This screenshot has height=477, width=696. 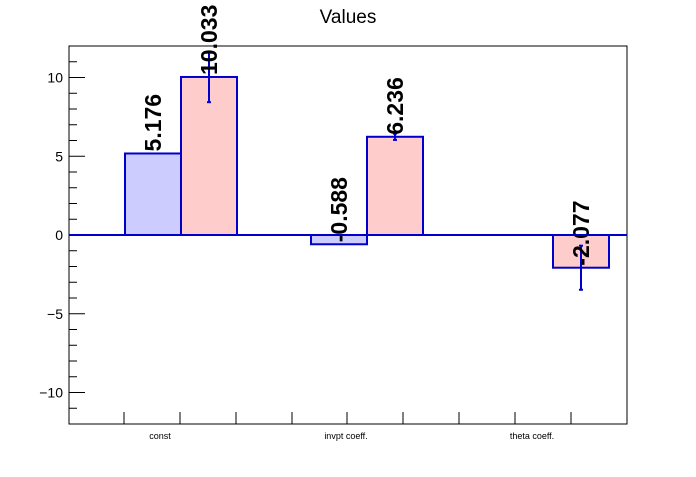 What do you see at coordinates (395, 106) in the screenshot?
I see `bar-value-label: 6.236` at bounding box center [395, 106].